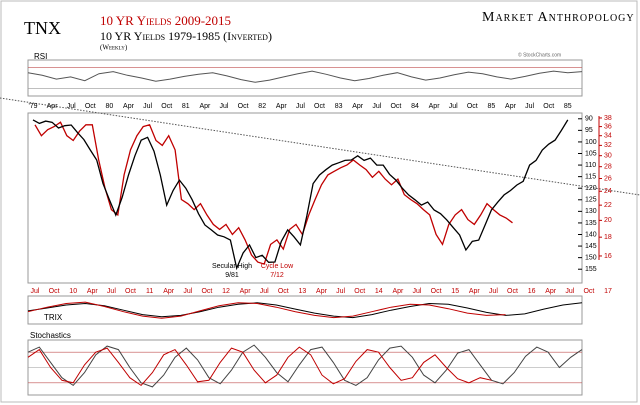 The height and width of the screenshot is (405, 640). What do you see at coordinates (455, 291) in the screenshot?
I see `x-tick-label-bottom: 15` at bounding box center [455, 291].